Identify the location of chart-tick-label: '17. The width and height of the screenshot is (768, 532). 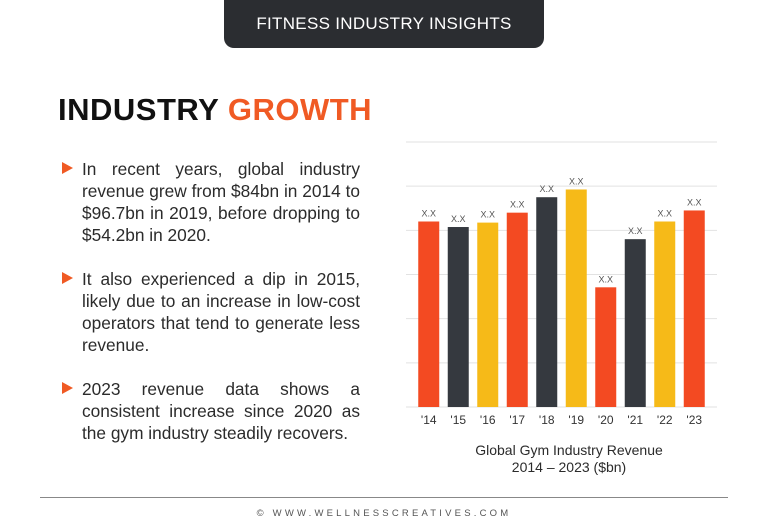
(517, 420).